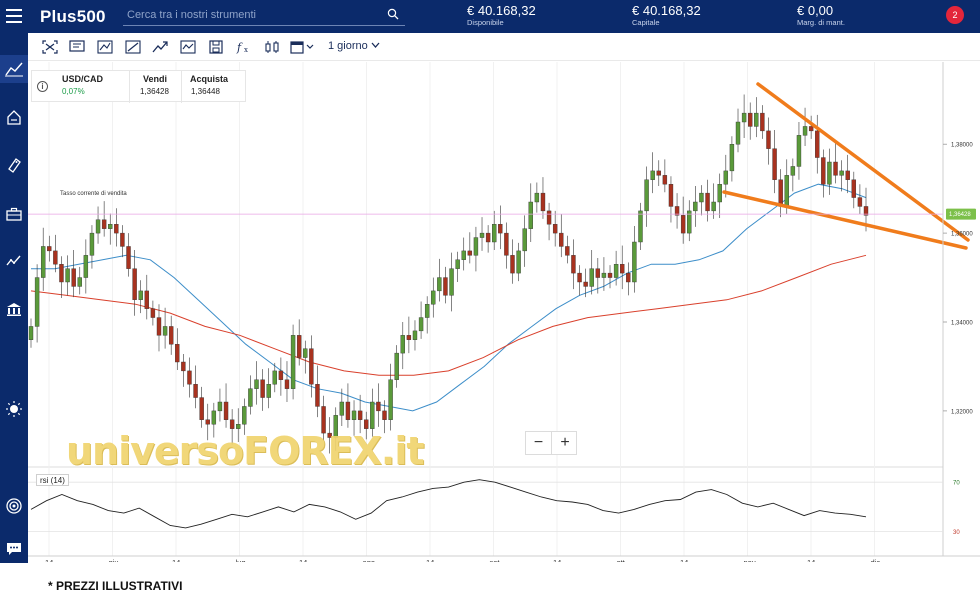 The height and width of the screenshot is (596, 980). Describe the element at coordinates (354, 46) in the screenshot. I see `period-selector: 1 giorno` at that location.